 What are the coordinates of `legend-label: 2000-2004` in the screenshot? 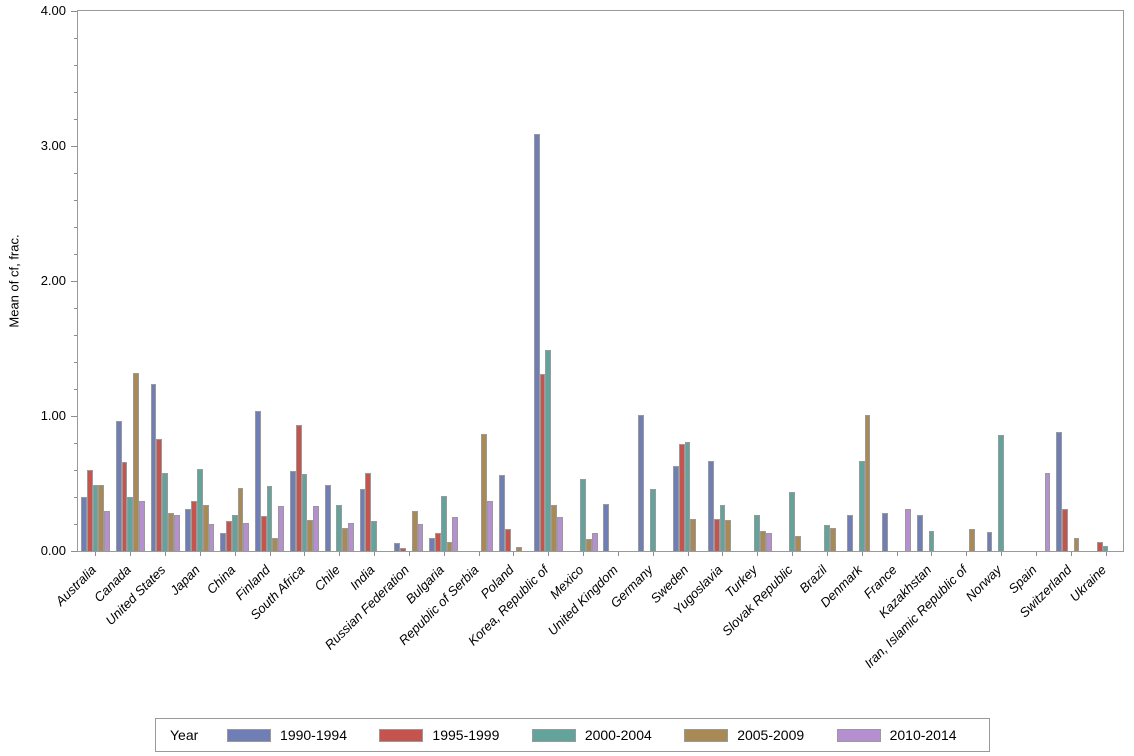 It's located at (618, 735).